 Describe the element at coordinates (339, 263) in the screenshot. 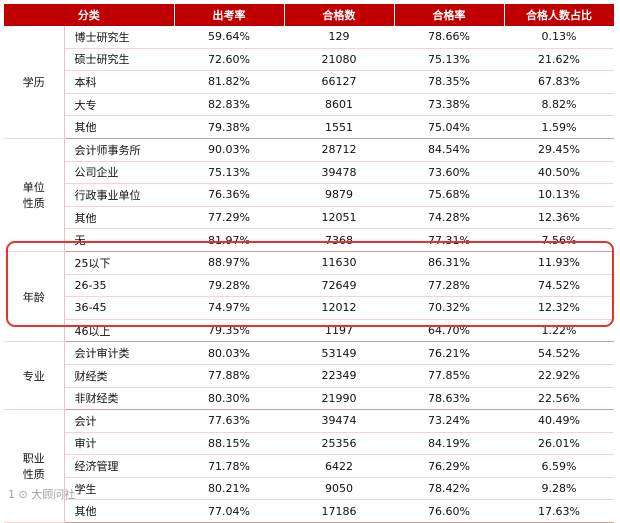

I see `pass-count-cell: 11630` at that location.